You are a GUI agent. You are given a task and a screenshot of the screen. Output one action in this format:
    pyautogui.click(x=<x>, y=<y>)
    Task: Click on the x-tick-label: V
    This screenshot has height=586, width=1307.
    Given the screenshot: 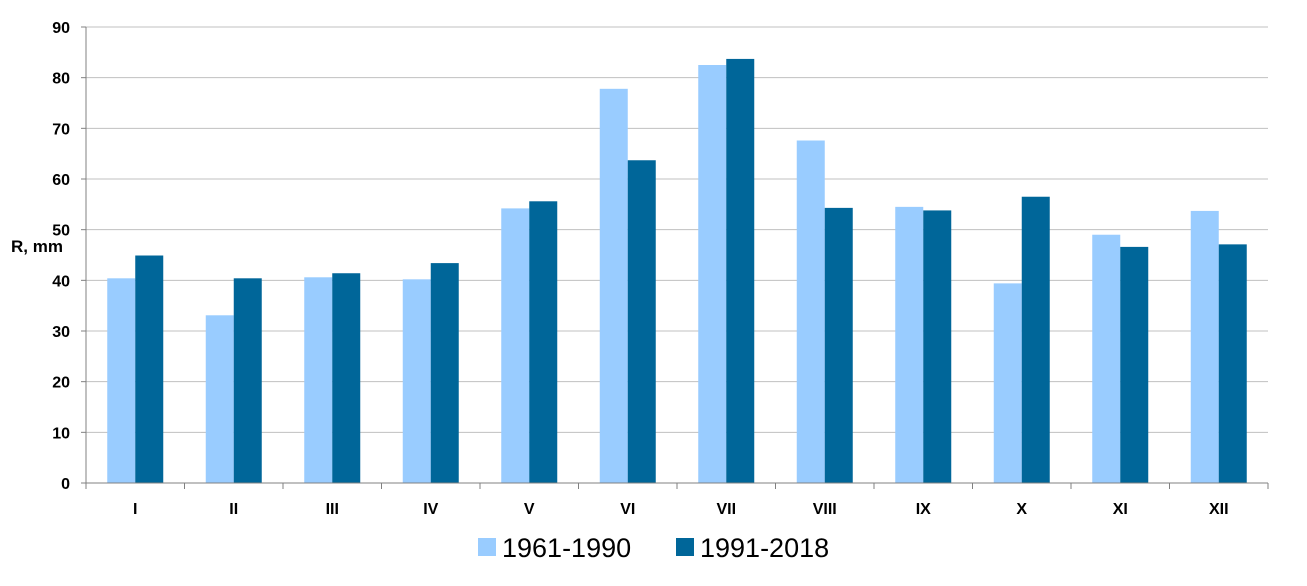 What is the action you would take?
    pyautogui.click(x=529, y=509)
    